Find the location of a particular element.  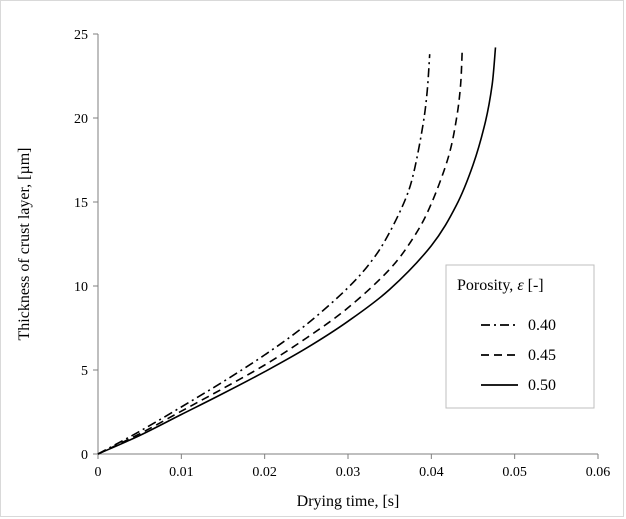

legend: Porosity, ε [-] 0.40 0.45 0.50 is located at coordinates (520, 336).